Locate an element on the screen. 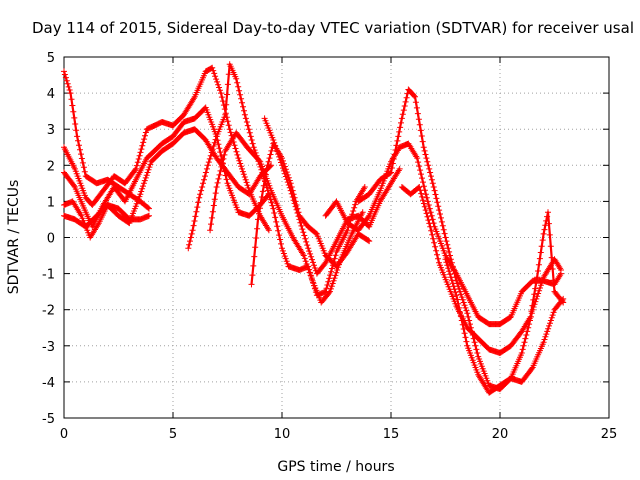 This screenshot has width=640, height=480. y-tick-label: -3 is located at coordinates (48, 347).